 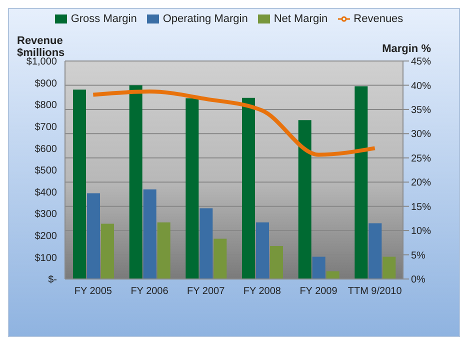 I want to click on y2-tick-label: 25%, so click(x=421, y=158).